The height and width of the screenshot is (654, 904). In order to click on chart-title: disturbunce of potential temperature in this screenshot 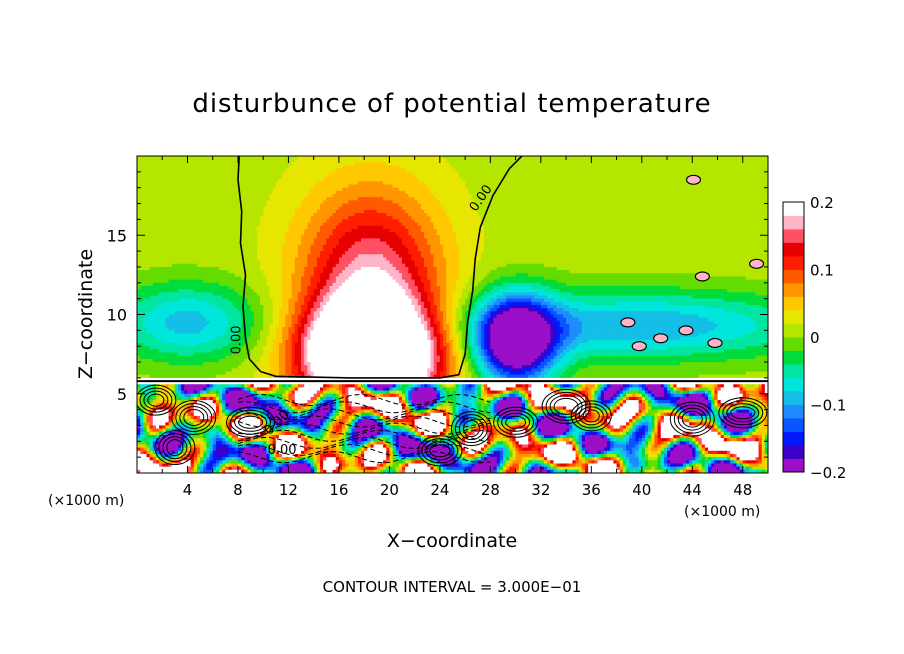, I will do `click(451, 104)`.